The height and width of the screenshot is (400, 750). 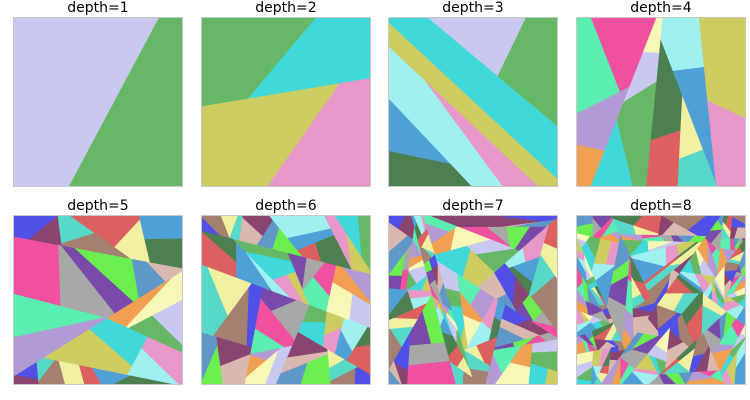 What do you see at coordinates (98, 206) in the screenshot?
I see `panel-title: depth=5` at bounding box center [98, 206].